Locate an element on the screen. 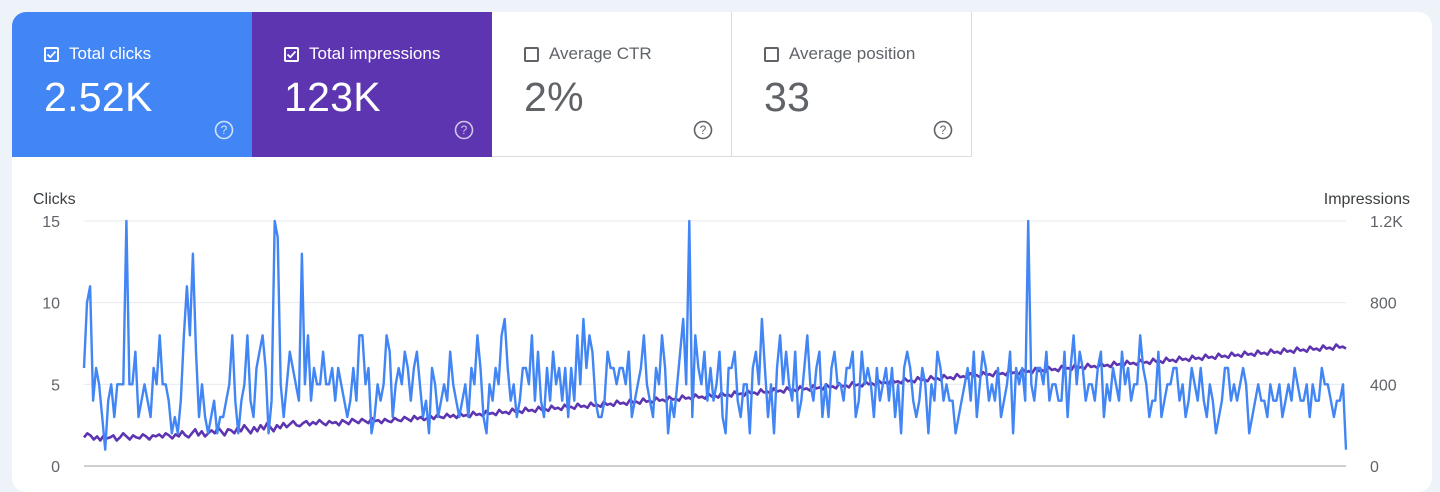  tile-total-clicks: Total clicks 2.52K ? is located at coordinates (132, 84).